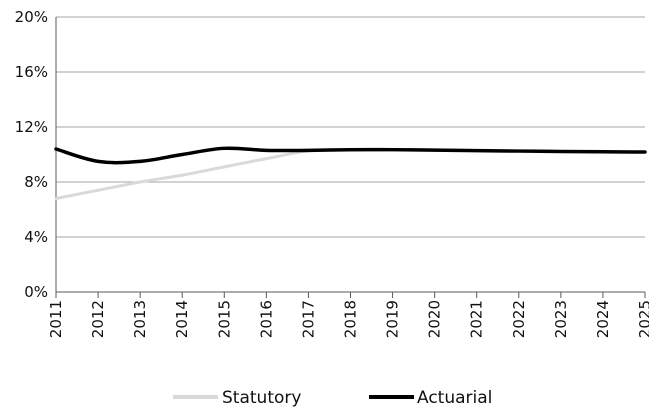 This screenshot has height=410, width=649. What do you see at coordinates (56, 319) in the screenshot?
I see `x-tick-label-2011: 2011` at bounding box center [56, 319].